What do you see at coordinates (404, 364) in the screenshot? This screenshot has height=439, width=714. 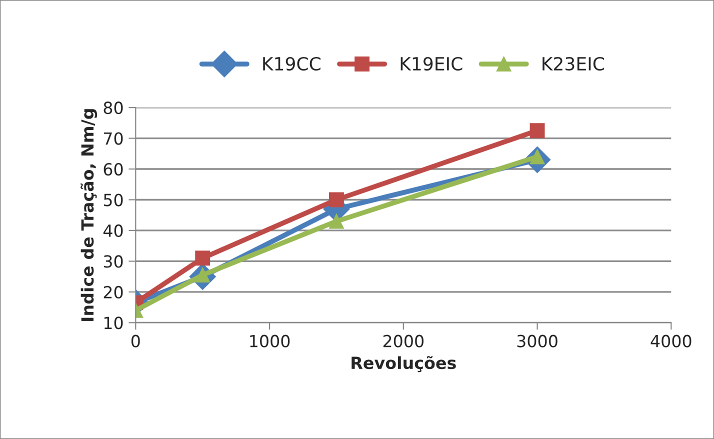 I see `x-axis-title: Revoluções` at bounding box center [404, 364].